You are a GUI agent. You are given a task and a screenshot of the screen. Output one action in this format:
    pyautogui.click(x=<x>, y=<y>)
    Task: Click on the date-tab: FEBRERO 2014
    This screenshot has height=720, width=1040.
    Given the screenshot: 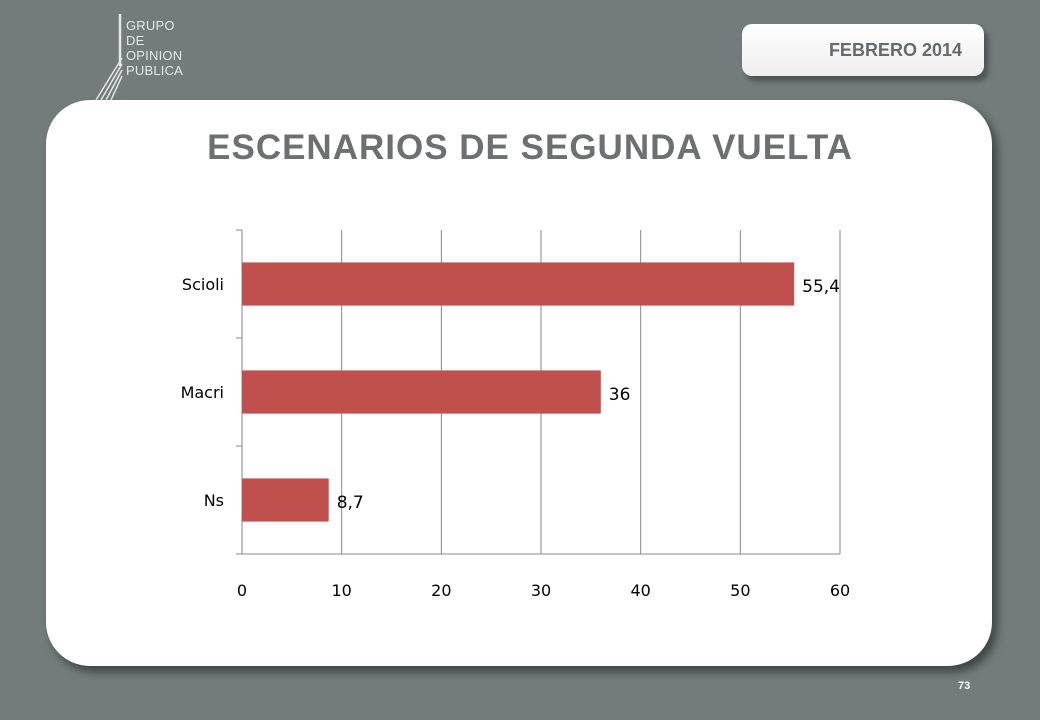 What is the action you would take?
    pyautogui.click(x=863, y=50)
    